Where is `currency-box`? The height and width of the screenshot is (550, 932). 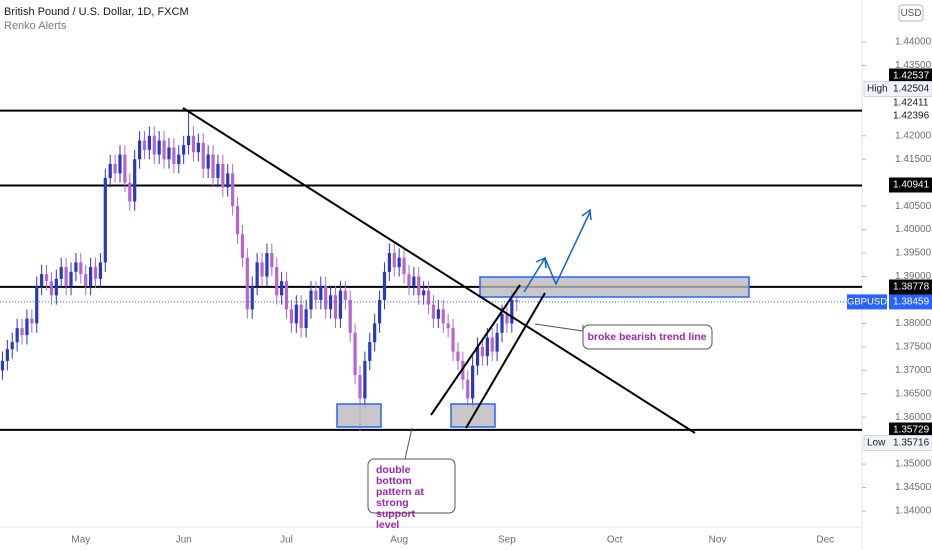
currency-box is located at coordinates (911, 13).